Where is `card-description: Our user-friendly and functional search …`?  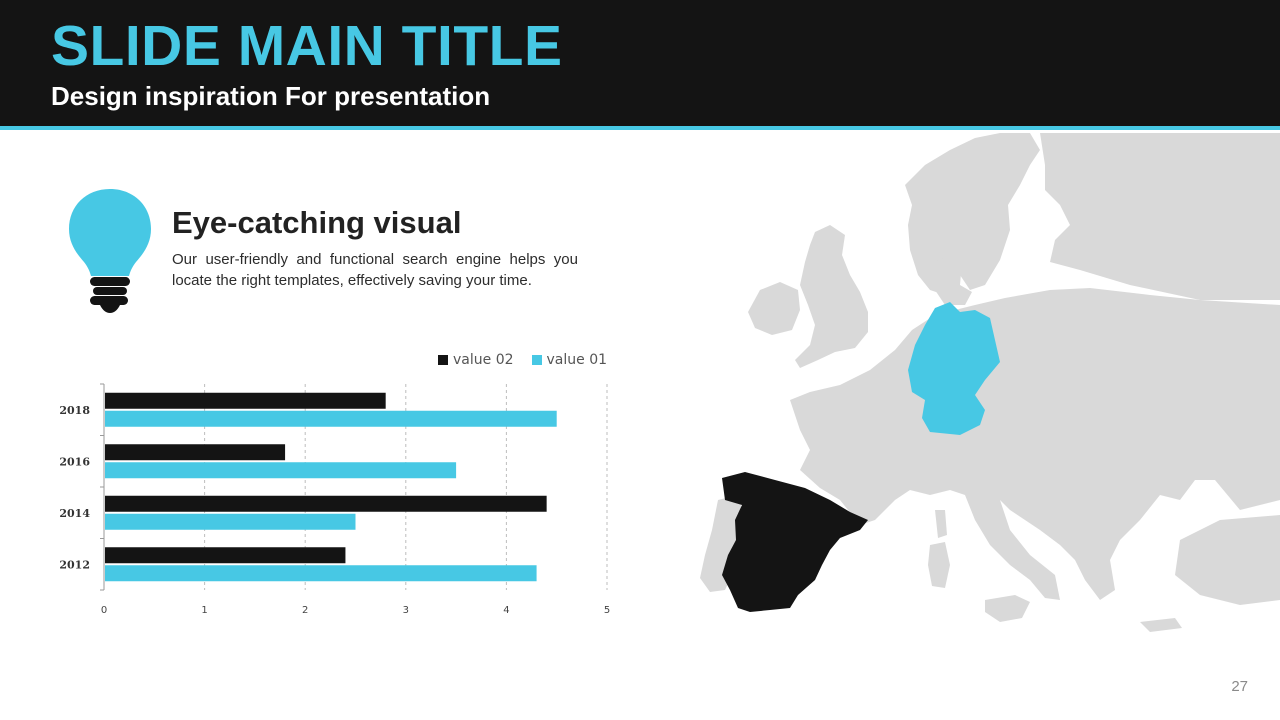
card-description: Our user-friendly and functional search … is located at coordinates (375, 270).